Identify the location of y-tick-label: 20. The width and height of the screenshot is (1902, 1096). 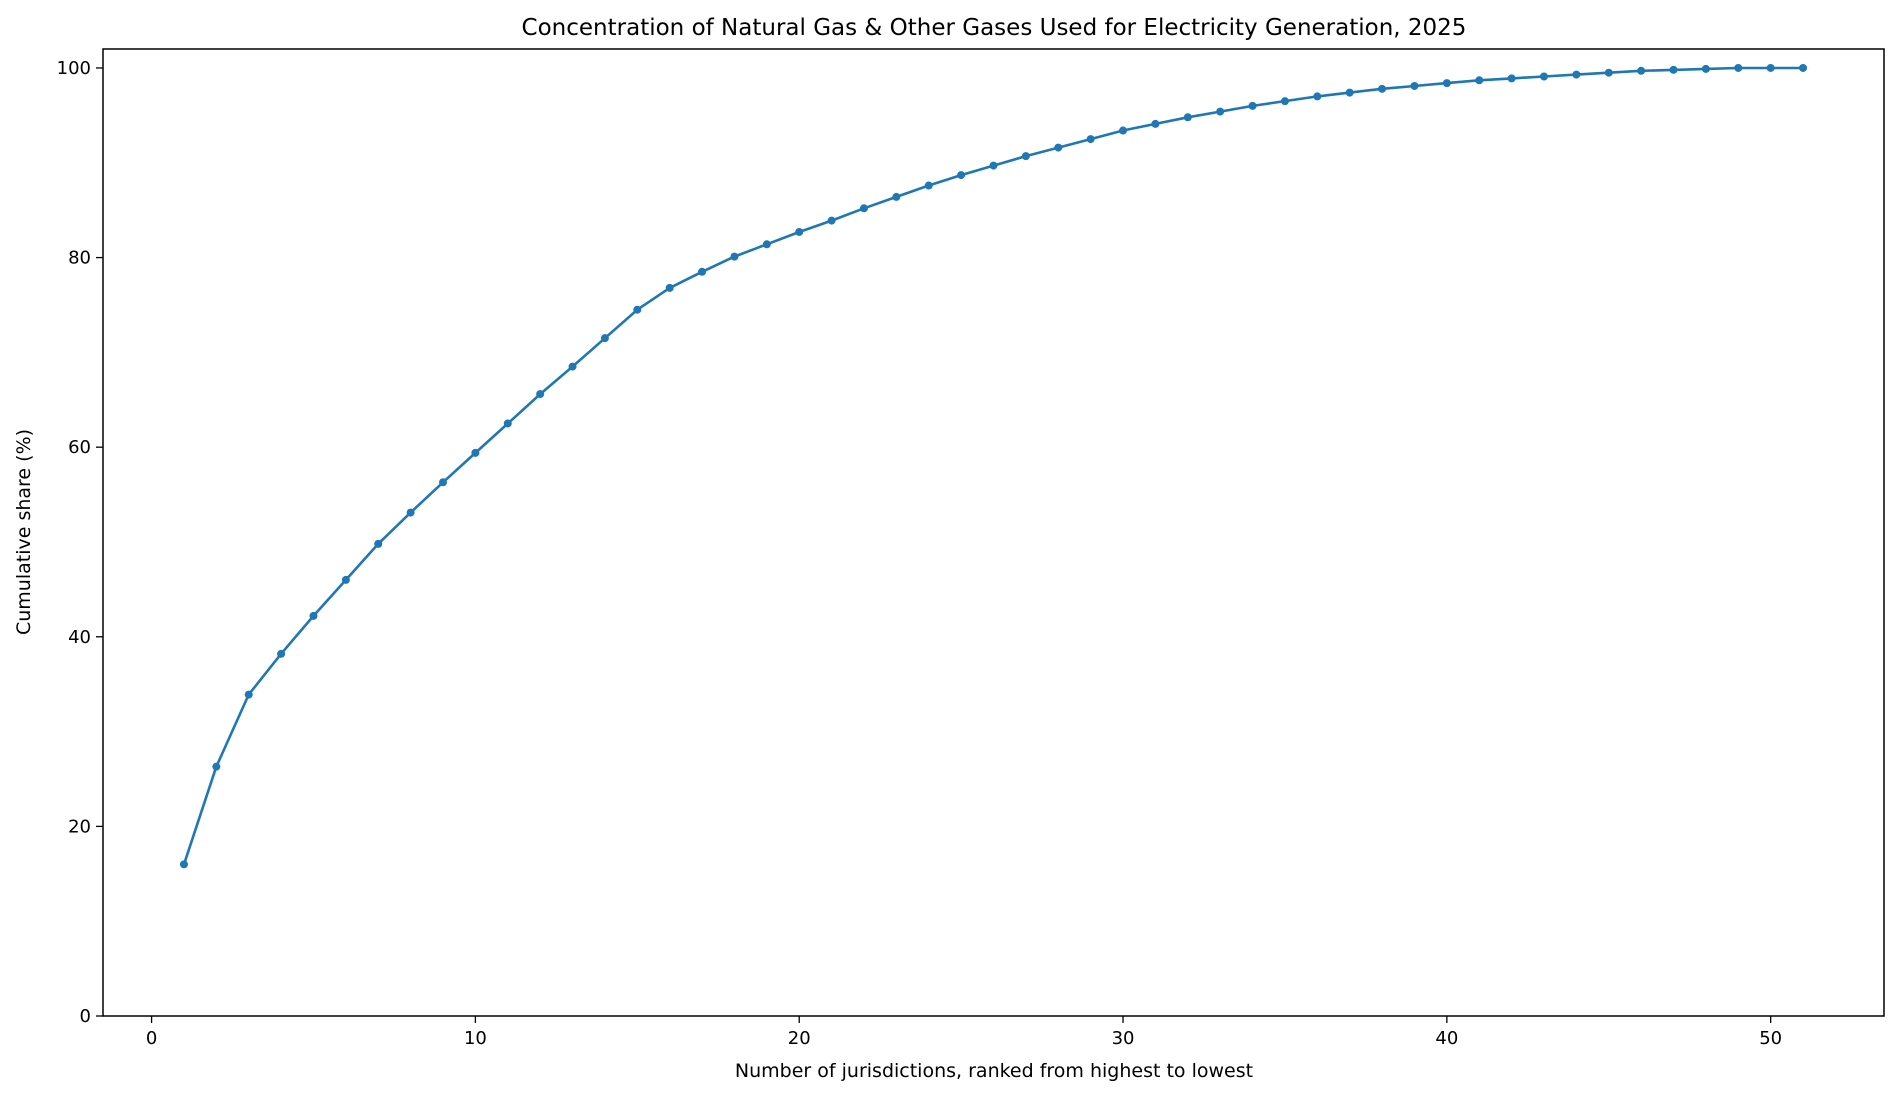
(79, 826).